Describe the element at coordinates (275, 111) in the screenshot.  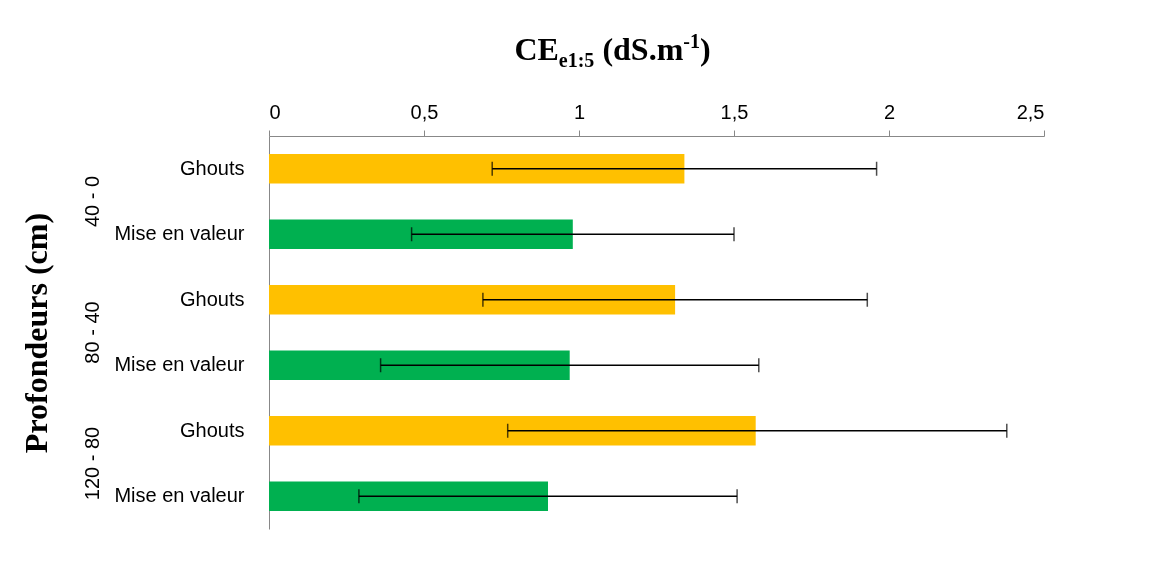
I see `x-tick-label: 0` at that location.